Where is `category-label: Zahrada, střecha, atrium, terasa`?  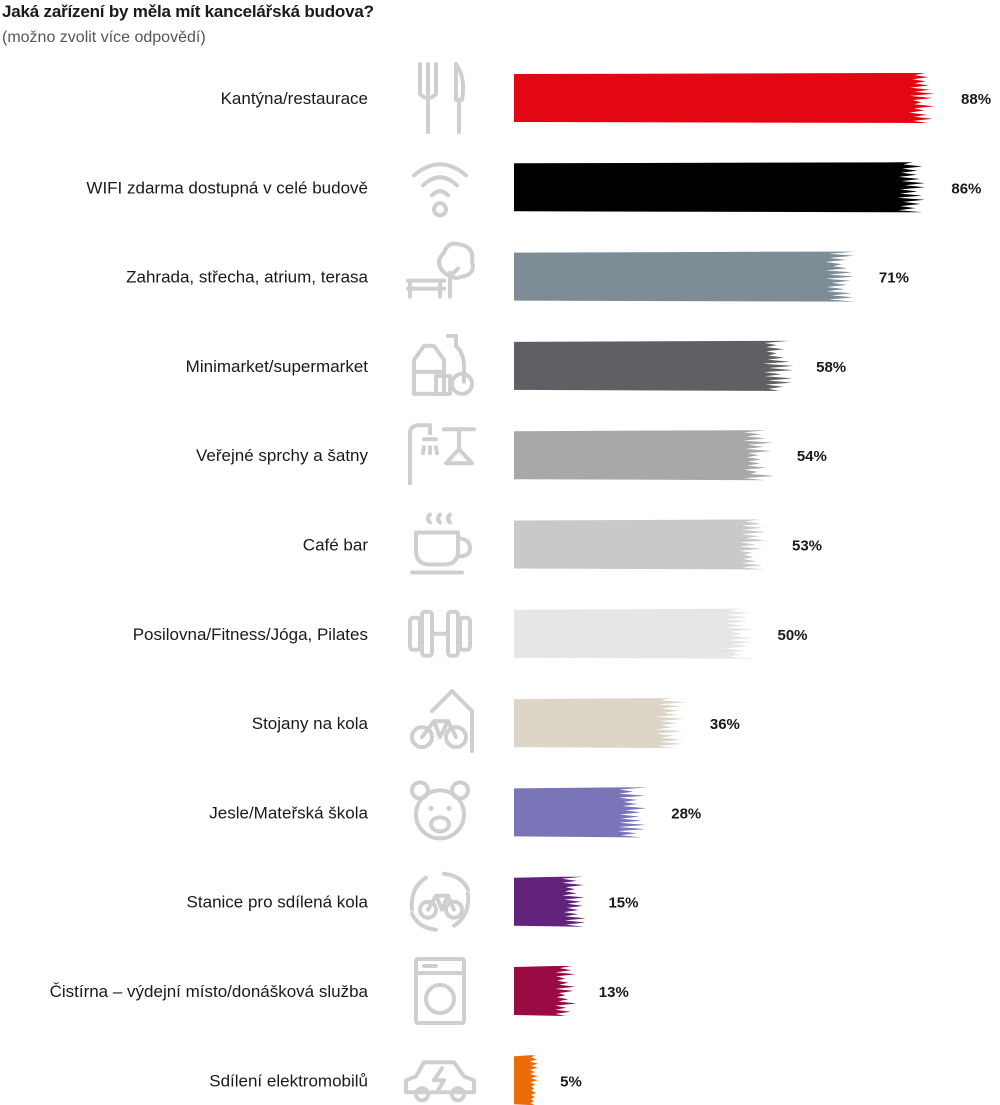 category-label: Zahrada, střecha, atrium, terasa is located at coordinates (247, 277).